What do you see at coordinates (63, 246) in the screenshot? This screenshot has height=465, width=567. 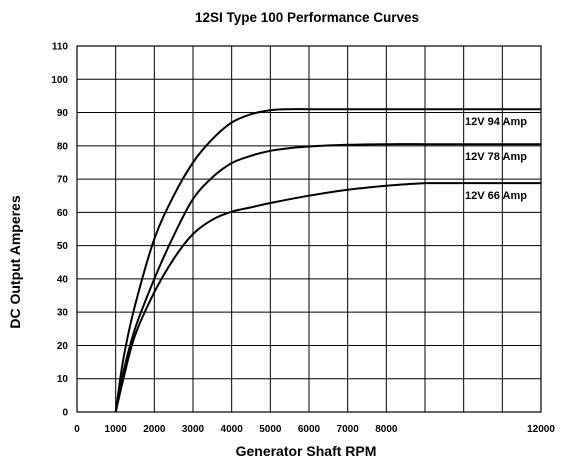 I see `y-tick-label: 50` at bounding box center [63, 246].